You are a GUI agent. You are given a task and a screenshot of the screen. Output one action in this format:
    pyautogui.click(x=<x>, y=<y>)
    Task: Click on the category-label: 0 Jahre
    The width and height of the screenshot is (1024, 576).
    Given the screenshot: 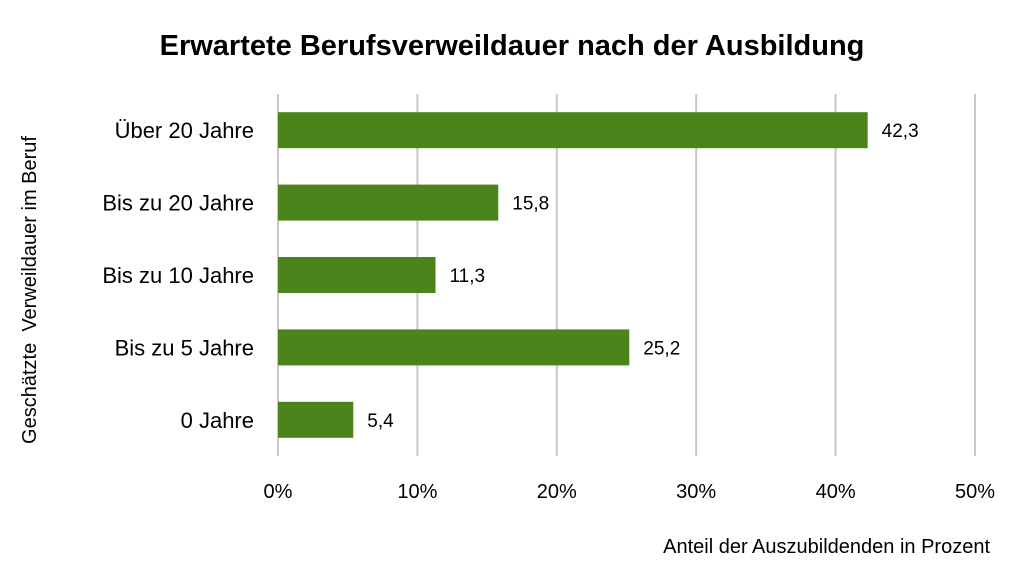 What is the action you would take?
    pyautogui.click(x=217, y=420)
    